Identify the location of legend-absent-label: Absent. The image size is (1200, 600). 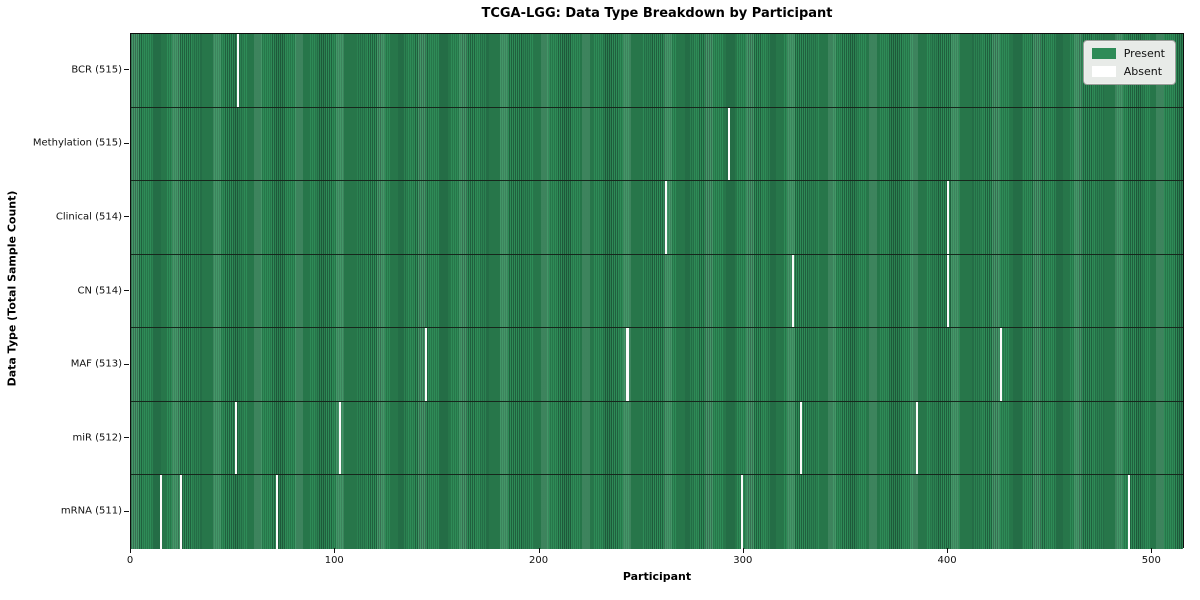
(1143, 71).